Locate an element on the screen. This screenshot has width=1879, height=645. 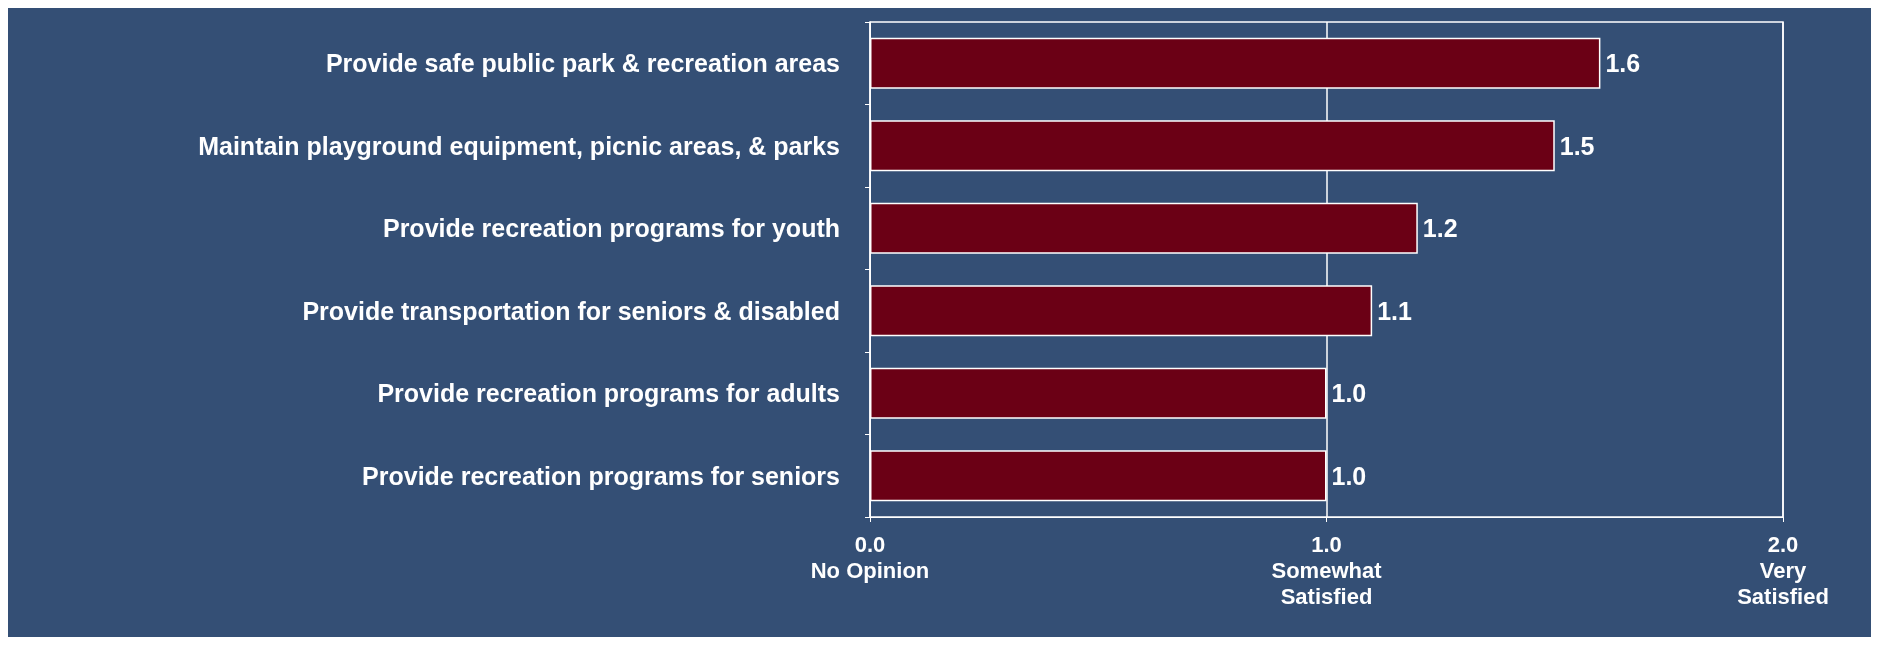
x-tick-label: 0.0 No Opinion is located at coordinates (870, 557).